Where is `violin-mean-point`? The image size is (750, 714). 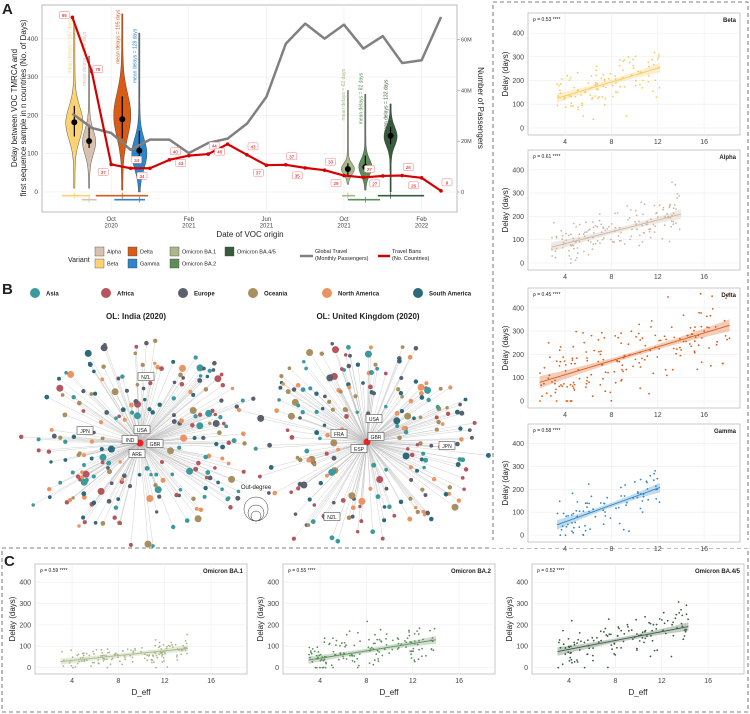 violin-mean-point is located at coordinates (347, 169).